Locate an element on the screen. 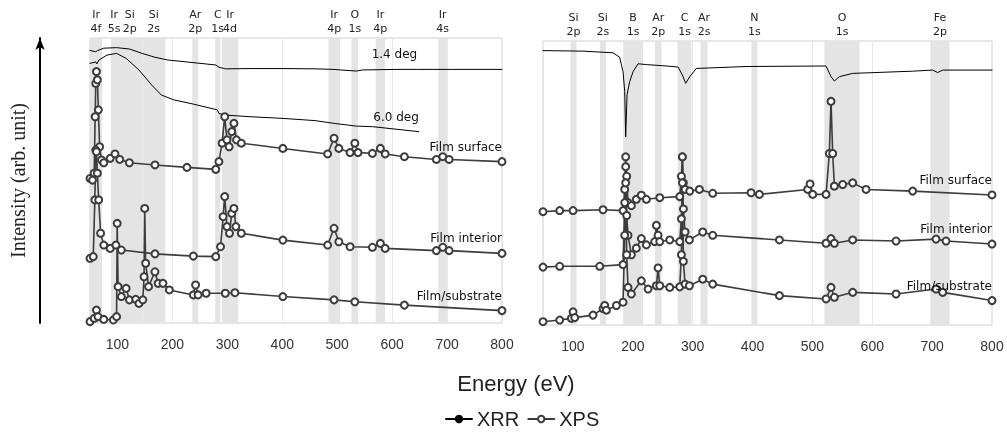 The height and width of the screenshot is (436, 1007). x-axis-title: Energy (eV) is located at coordinates (516, 383).